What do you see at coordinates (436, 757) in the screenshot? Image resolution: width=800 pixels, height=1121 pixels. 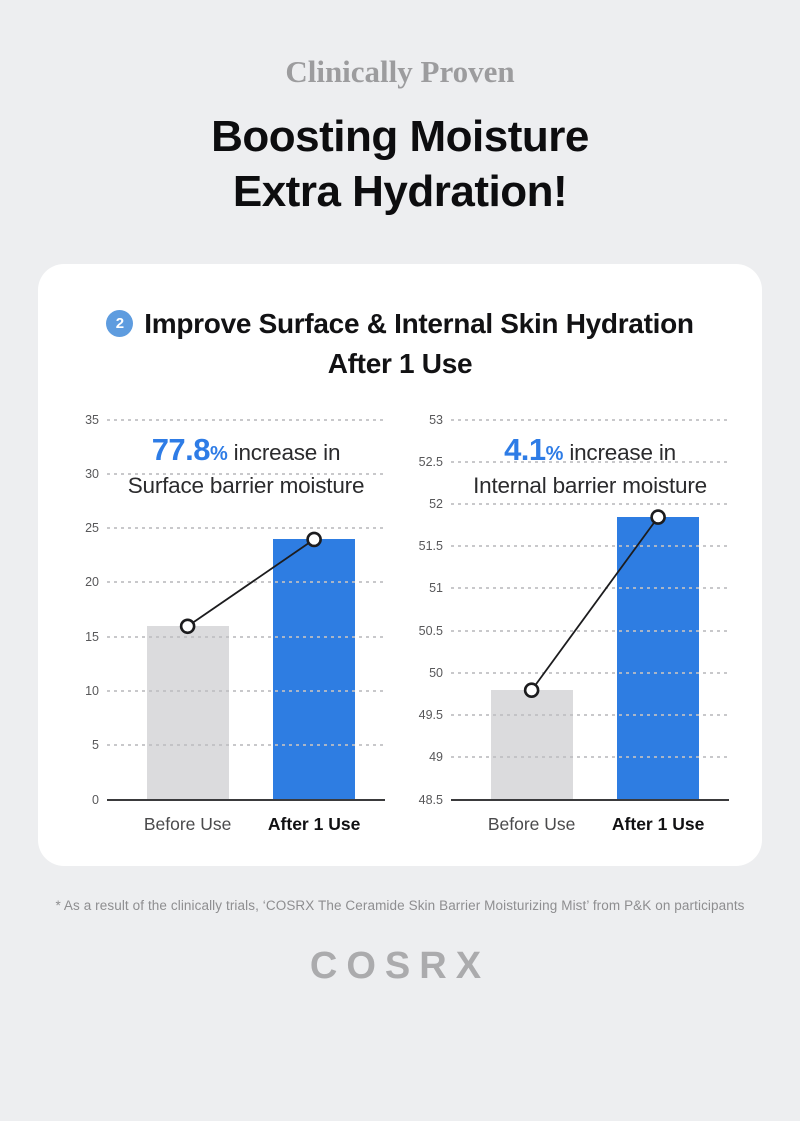 I see `y-tick-label: 49` at bounding box center [436, 757].